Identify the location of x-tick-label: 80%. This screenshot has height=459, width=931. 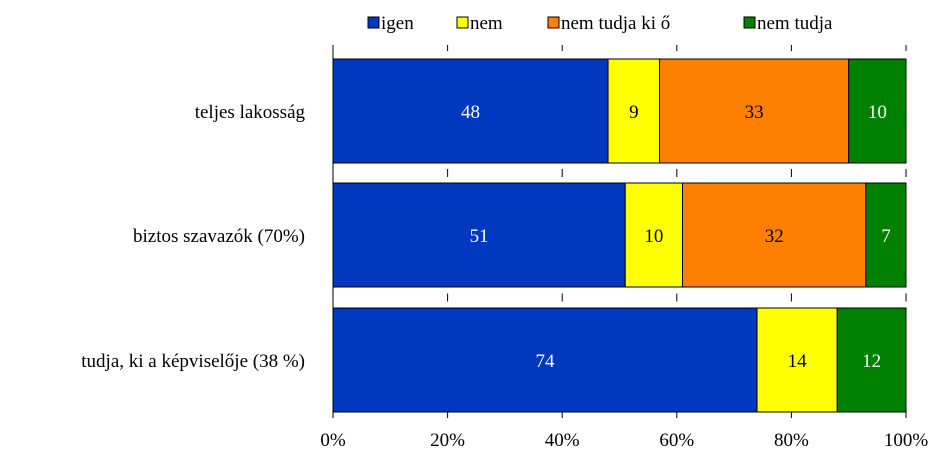
(791, 440).